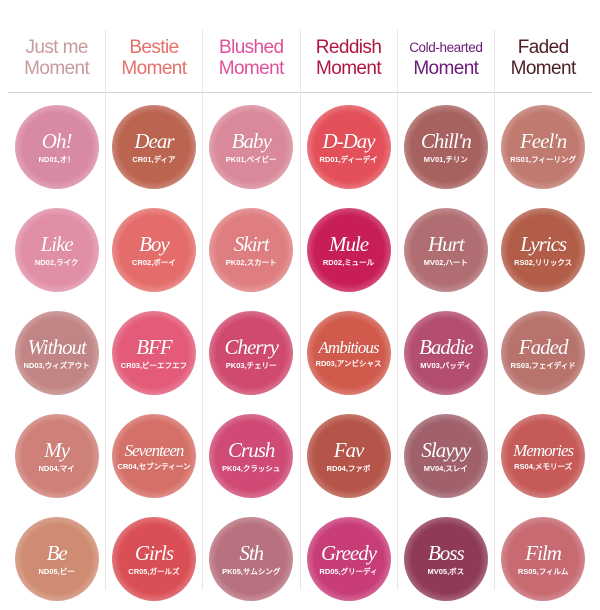  I want to click on color-swatch: Film RS05,フィルム, so click(543, 559).